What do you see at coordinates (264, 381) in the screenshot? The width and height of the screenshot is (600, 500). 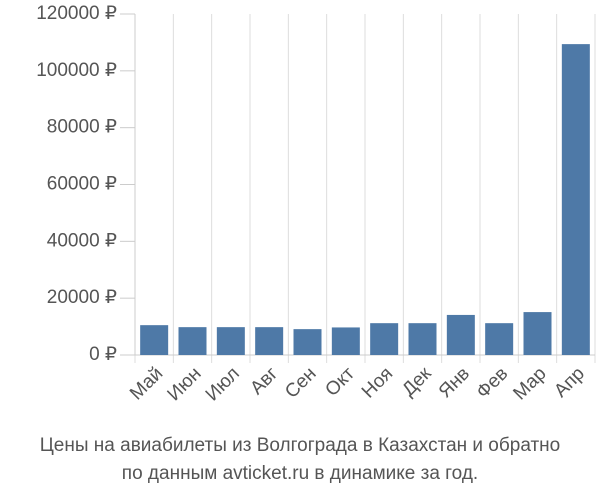 I see `x-tick-label: Авг` at bounding box center [264, 381].